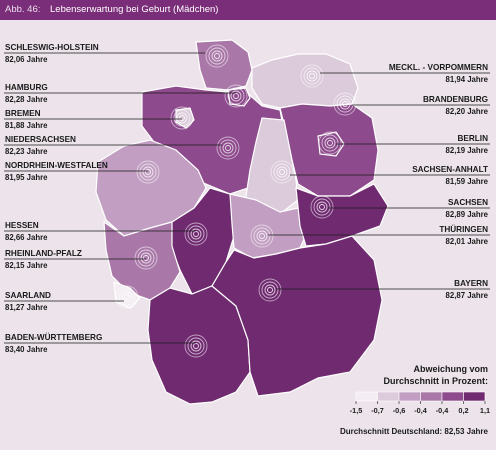 The height and width of the screenshot is (450, 496). What do you see at coordinates (414, 431) in the screenshot?
I see `legend-average: Durchschnitt Deutschland: 82,53 Jahre` at bounding box center [414, 431].